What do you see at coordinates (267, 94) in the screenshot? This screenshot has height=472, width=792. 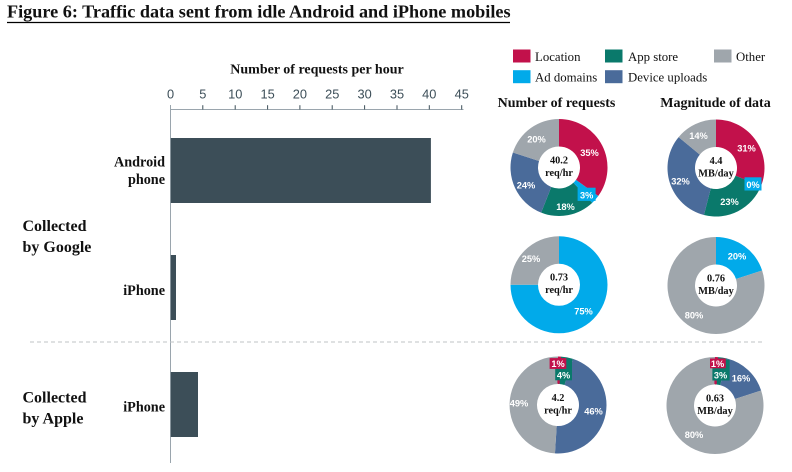 I see `svg-text: 15` at bounding box center [267, 94].